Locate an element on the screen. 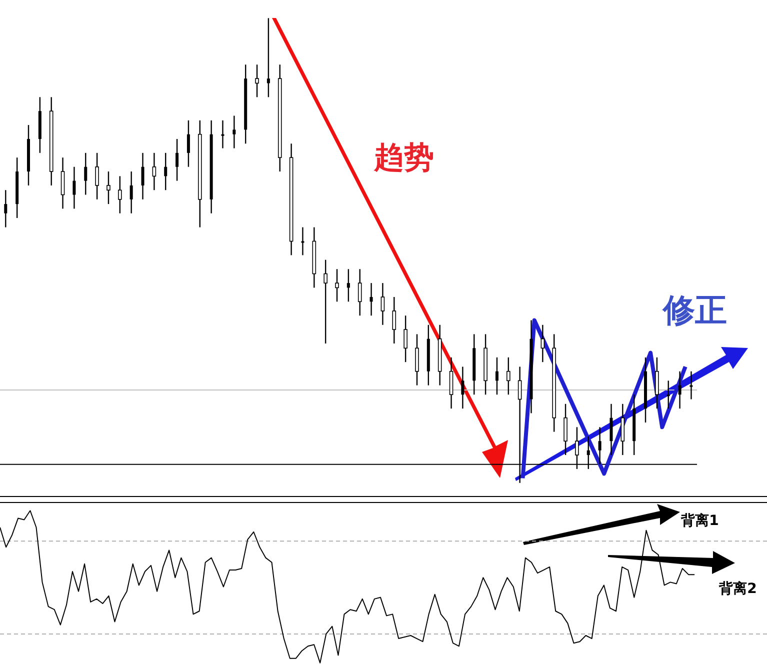 Image resolution: width=767 pixels, height=668 pixels. annotation: 修正 is located at coordinates (695, 310).